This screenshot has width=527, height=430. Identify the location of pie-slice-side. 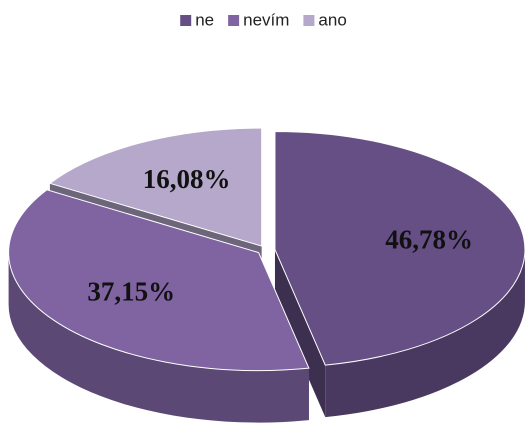
(425, 333).